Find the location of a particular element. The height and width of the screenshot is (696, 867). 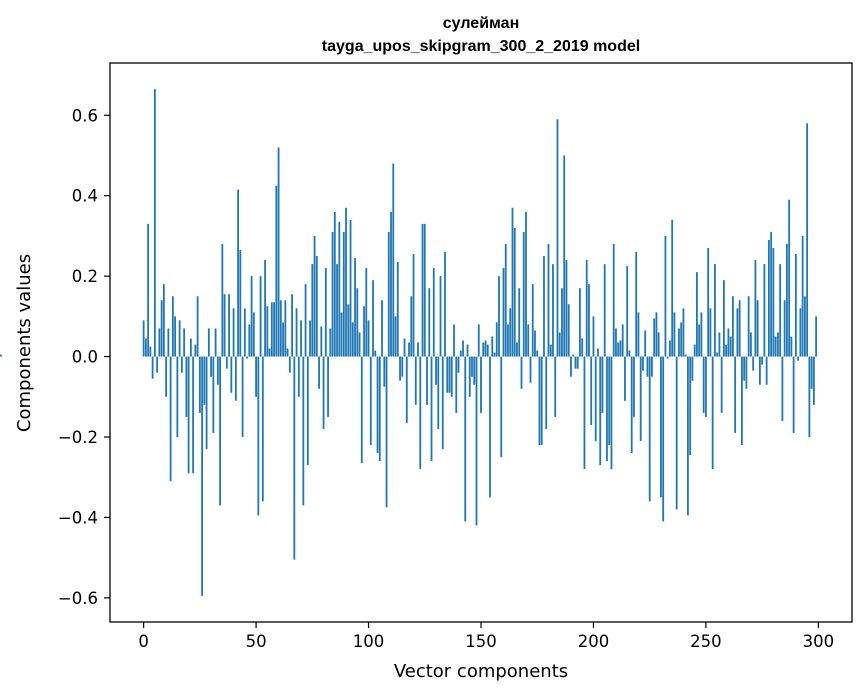

y-tick-label: 0.2 is located at coordinates (85, 276).